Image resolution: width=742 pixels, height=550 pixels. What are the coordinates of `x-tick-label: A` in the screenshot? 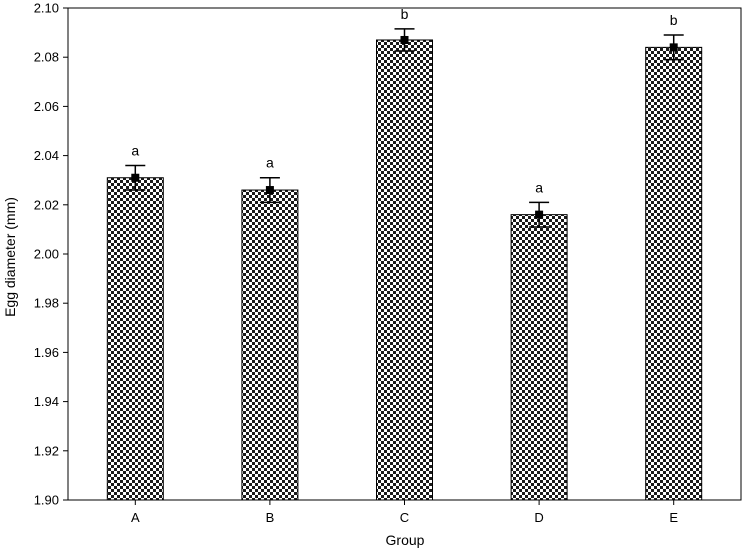 It's located at (135, 517).